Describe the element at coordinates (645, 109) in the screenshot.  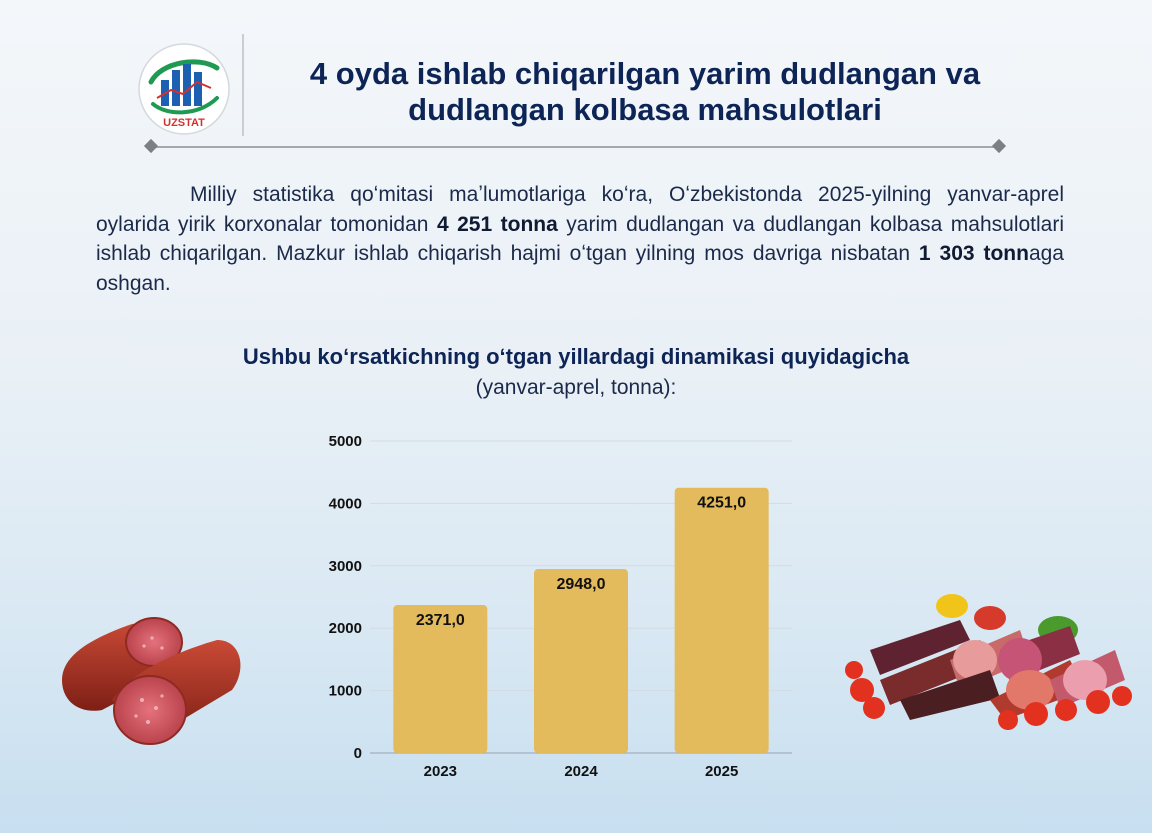
I see `title-line-2: dudlangan kolbasa mahsulotlari` at that location.